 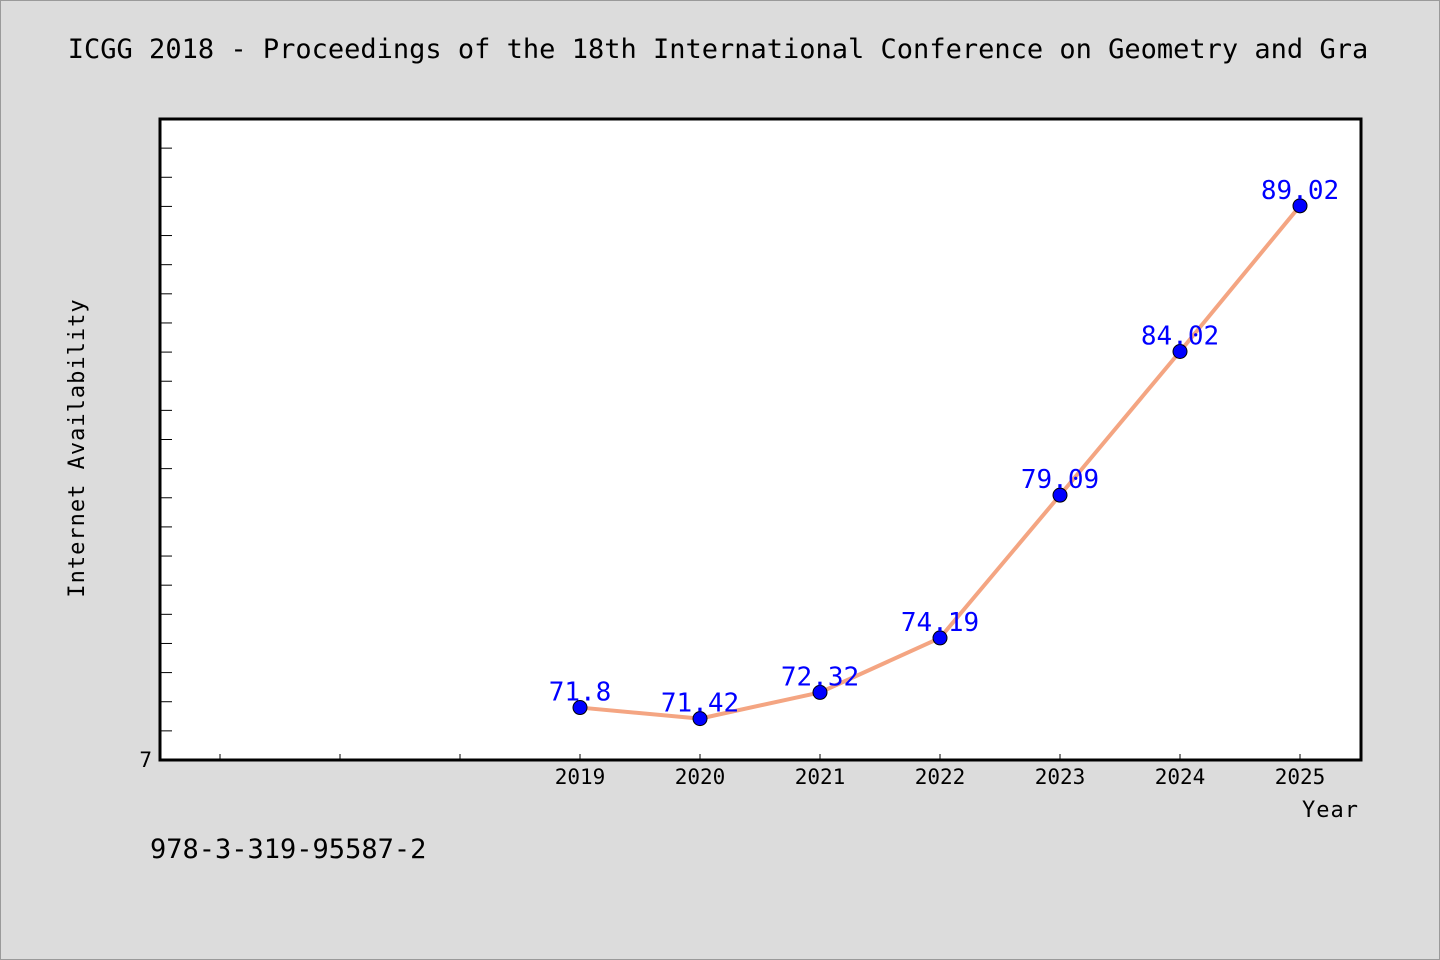 I want to click on x-axis-ticks: 2019 2020 2021 2022 2023 2024 2025, so click(x=772, y=771).